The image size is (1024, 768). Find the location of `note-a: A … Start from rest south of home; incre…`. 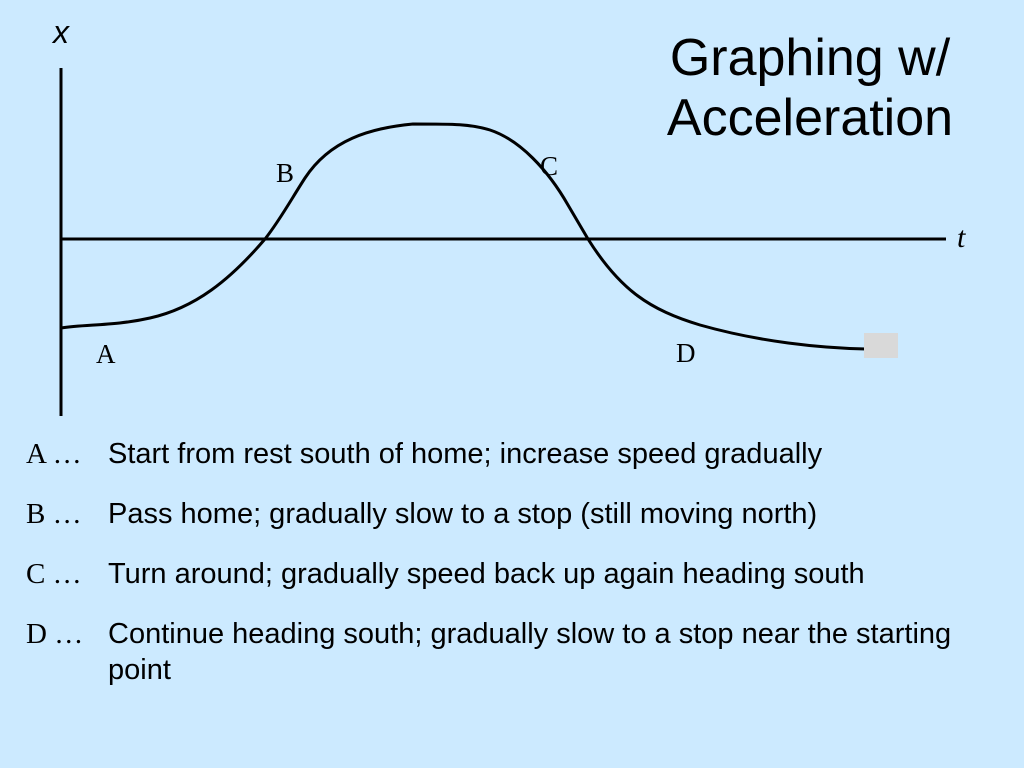

note-a: A … Start from rest south of home; incre… is located at coordinates (521, 454).